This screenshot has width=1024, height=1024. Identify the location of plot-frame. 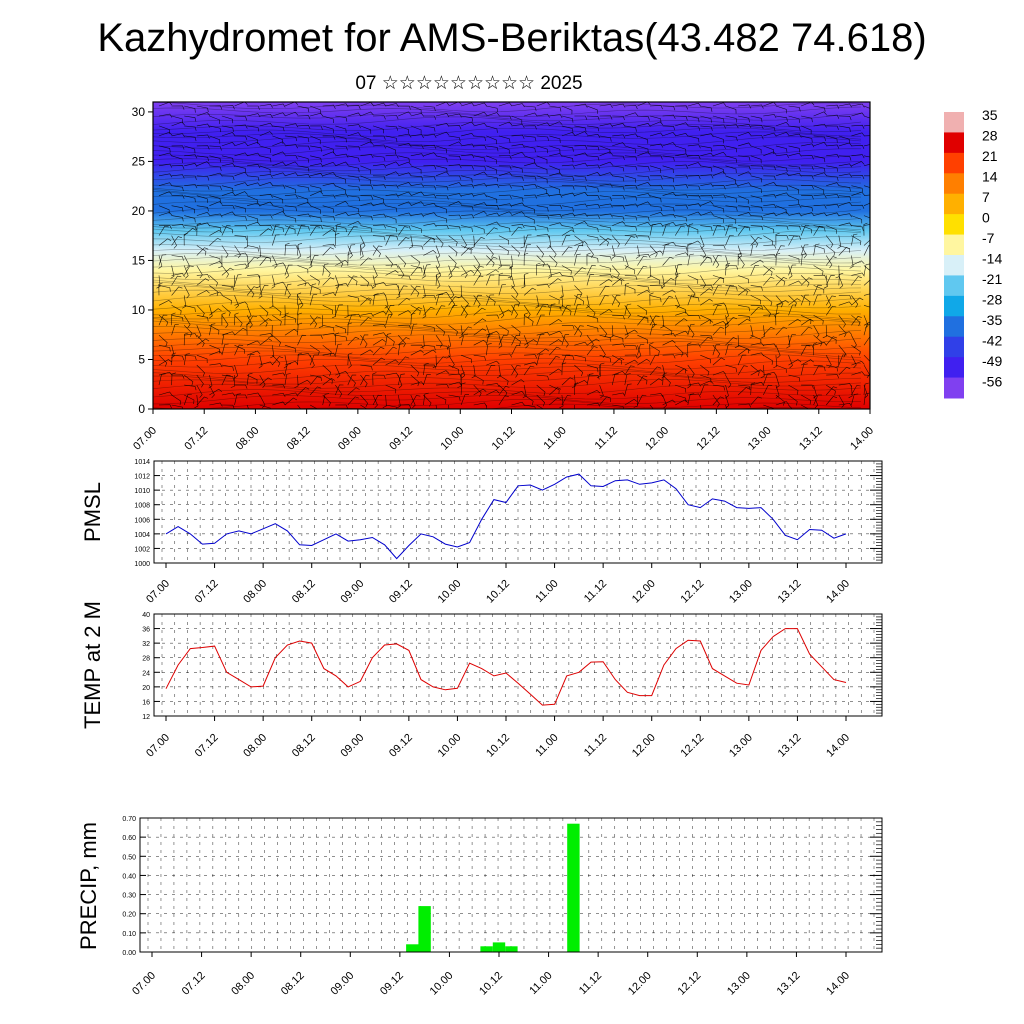
(511, 885).